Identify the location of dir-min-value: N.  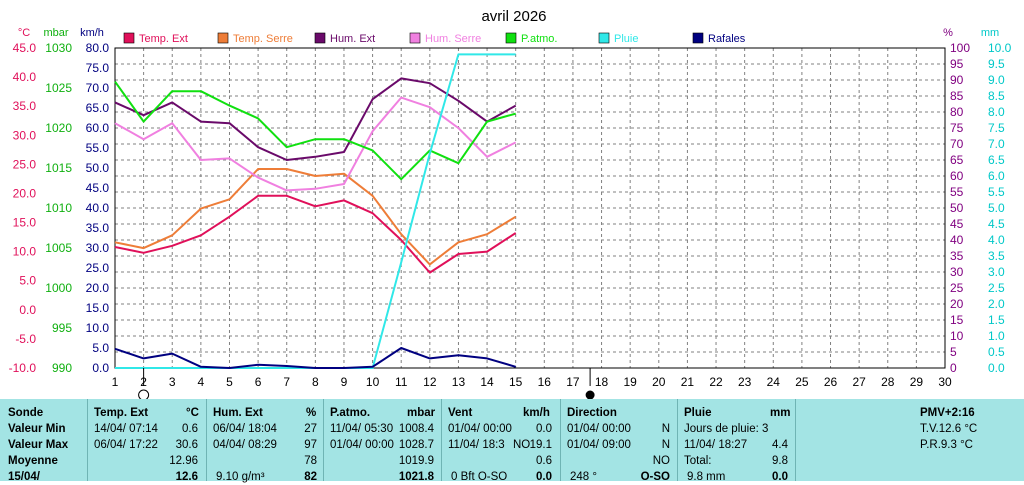
(665, 429).